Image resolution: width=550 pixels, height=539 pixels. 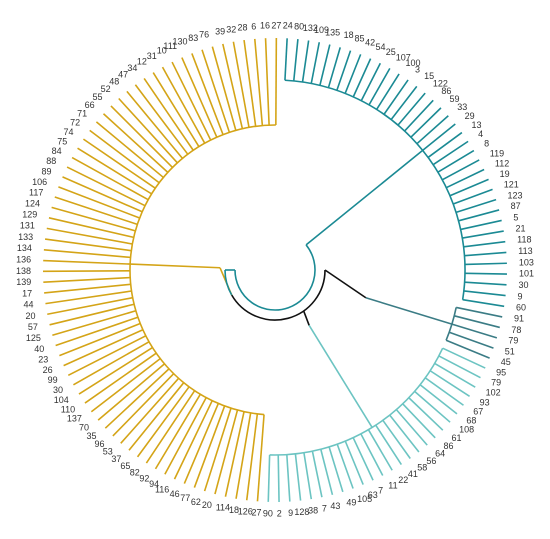 I want to click on leaf-label: 94, so click(x=154, y=484).